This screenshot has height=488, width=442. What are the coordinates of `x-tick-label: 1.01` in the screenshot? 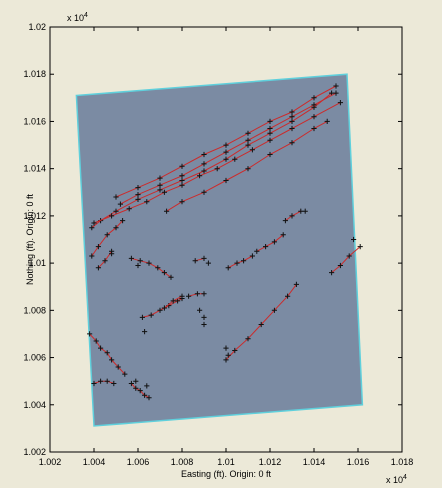 It's located at (226, 462).